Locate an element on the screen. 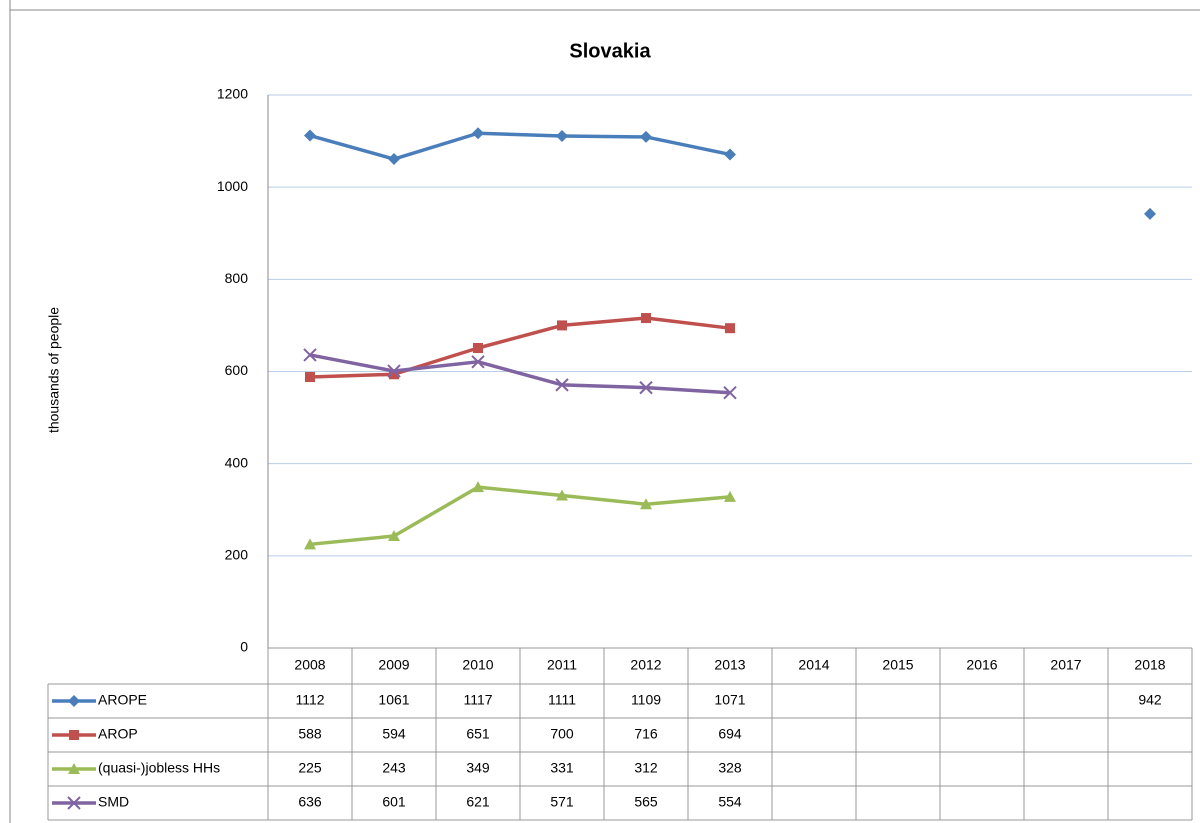  x-tick-label: 2009 is located at coordinates (393, 665).